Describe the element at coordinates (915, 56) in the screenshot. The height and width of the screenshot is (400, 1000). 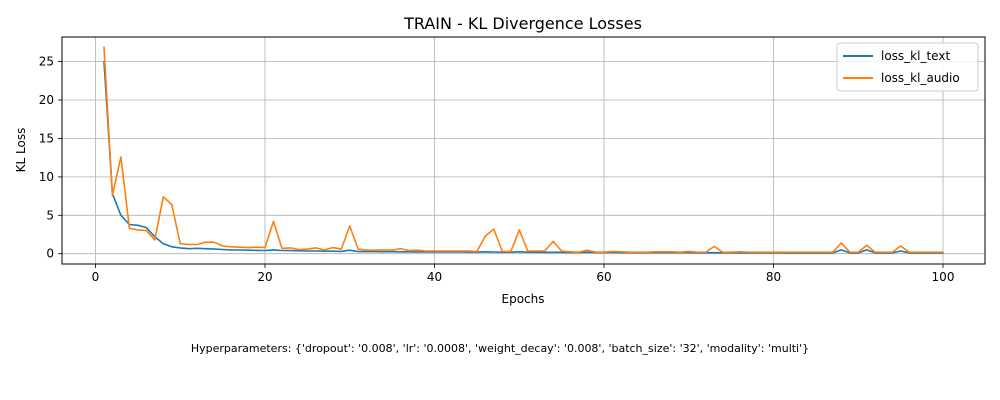
I see `legend-label-text: loss_kl_text` at that location.